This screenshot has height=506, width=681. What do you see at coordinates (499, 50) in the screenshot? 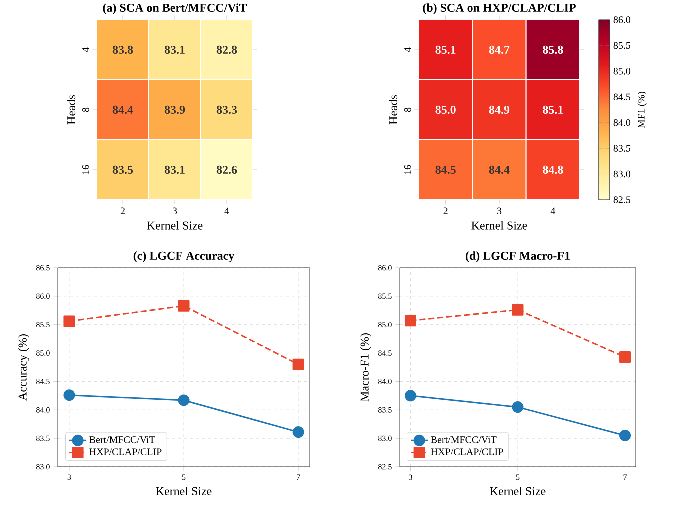
I see `data-label: 84.7` at bounding box center [499, 50].